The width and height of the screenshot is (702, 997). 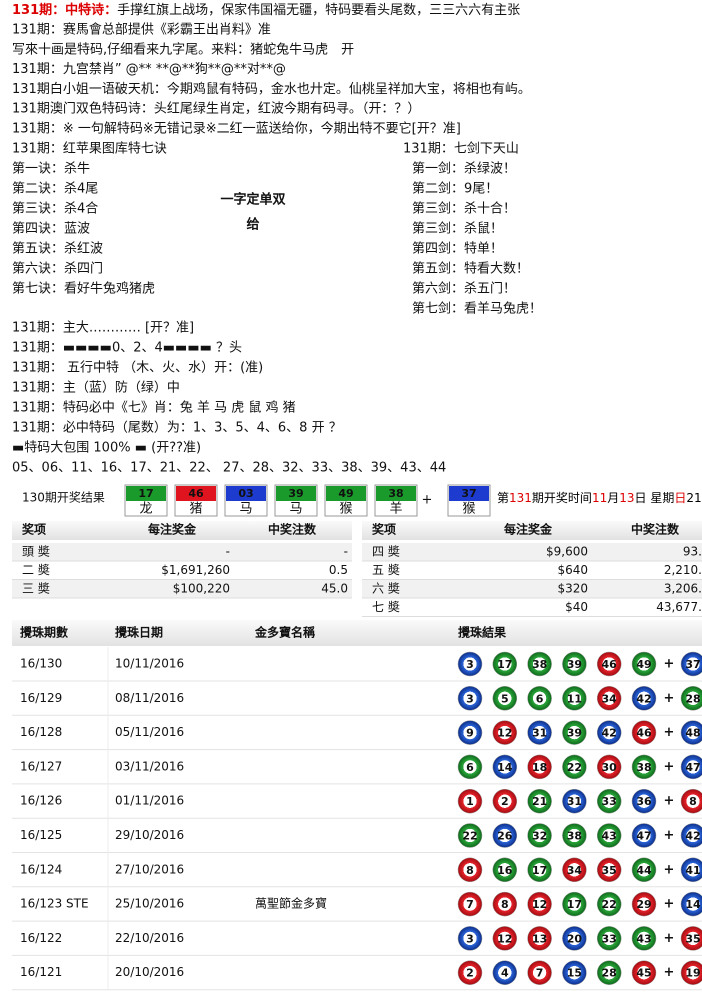 What do you see at coordinates (201, 589) in the screenshot?
I see `prize-amount: $100,220` at bounding box center [201, 589].